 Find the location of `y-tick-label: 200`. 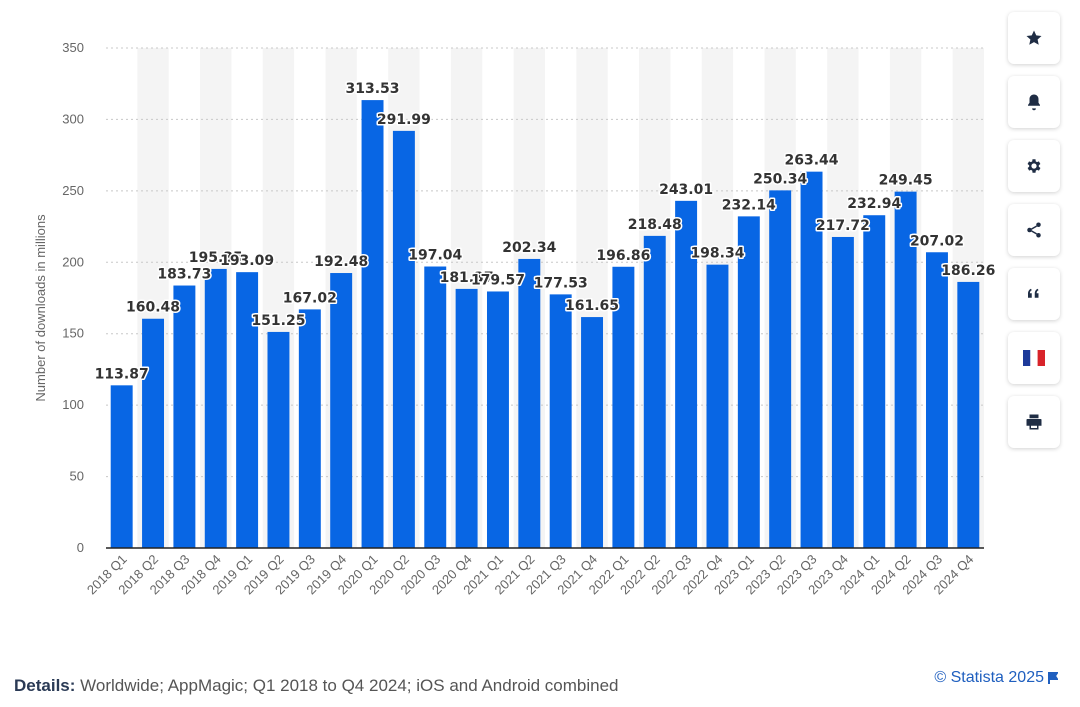

y-tick-label: 200 is located at coordinates (73, 261).